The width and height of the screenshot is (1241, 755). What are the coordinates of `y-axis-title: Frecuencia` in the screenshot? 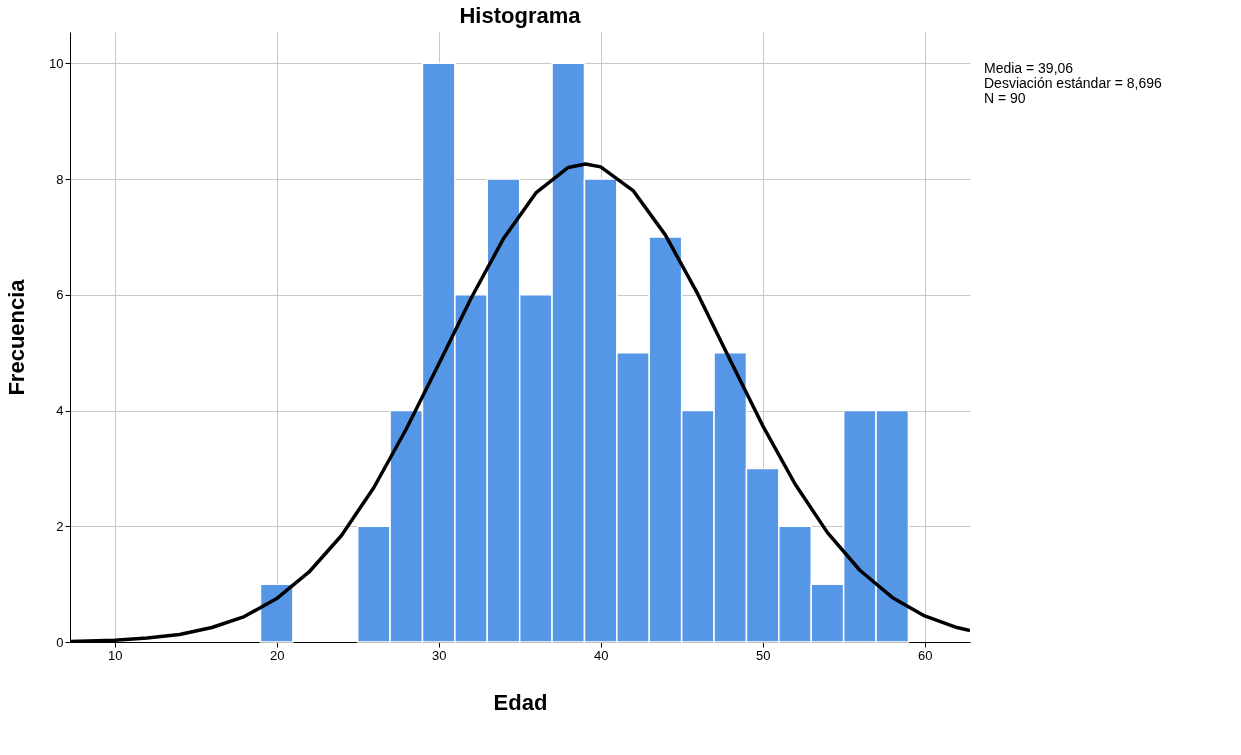 It's located at (17, 337).